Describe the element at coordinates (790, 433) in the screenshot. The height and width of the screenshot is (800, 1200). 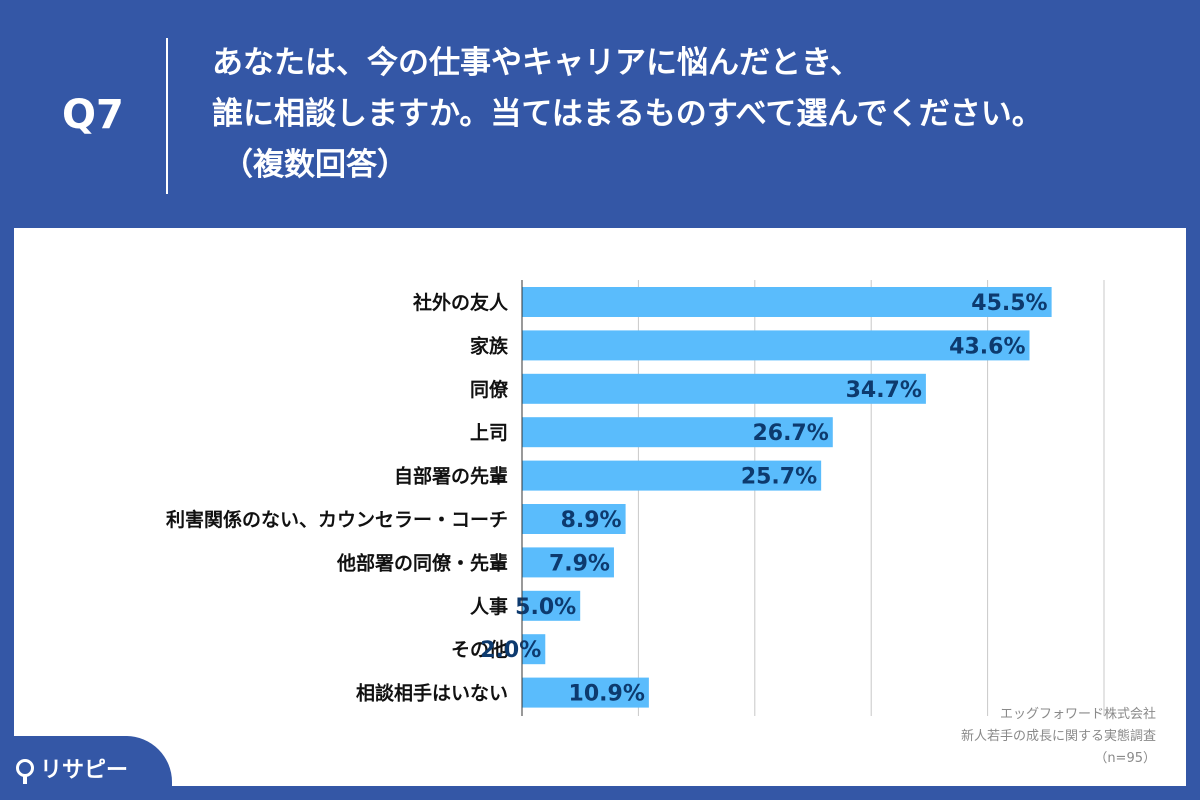
I see `value-label: 26.7%` at that location.